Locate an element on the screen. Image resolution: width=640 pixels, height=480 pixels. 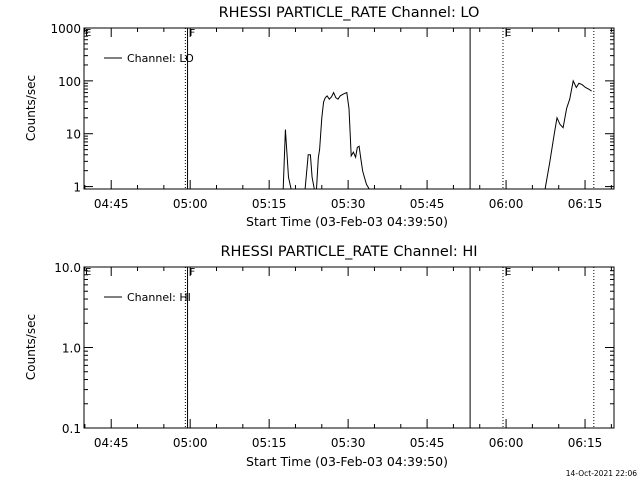
panel-lo-title: RHESSI PARTICLE_RATE Channel: LO is located at coordinates (349, 13).